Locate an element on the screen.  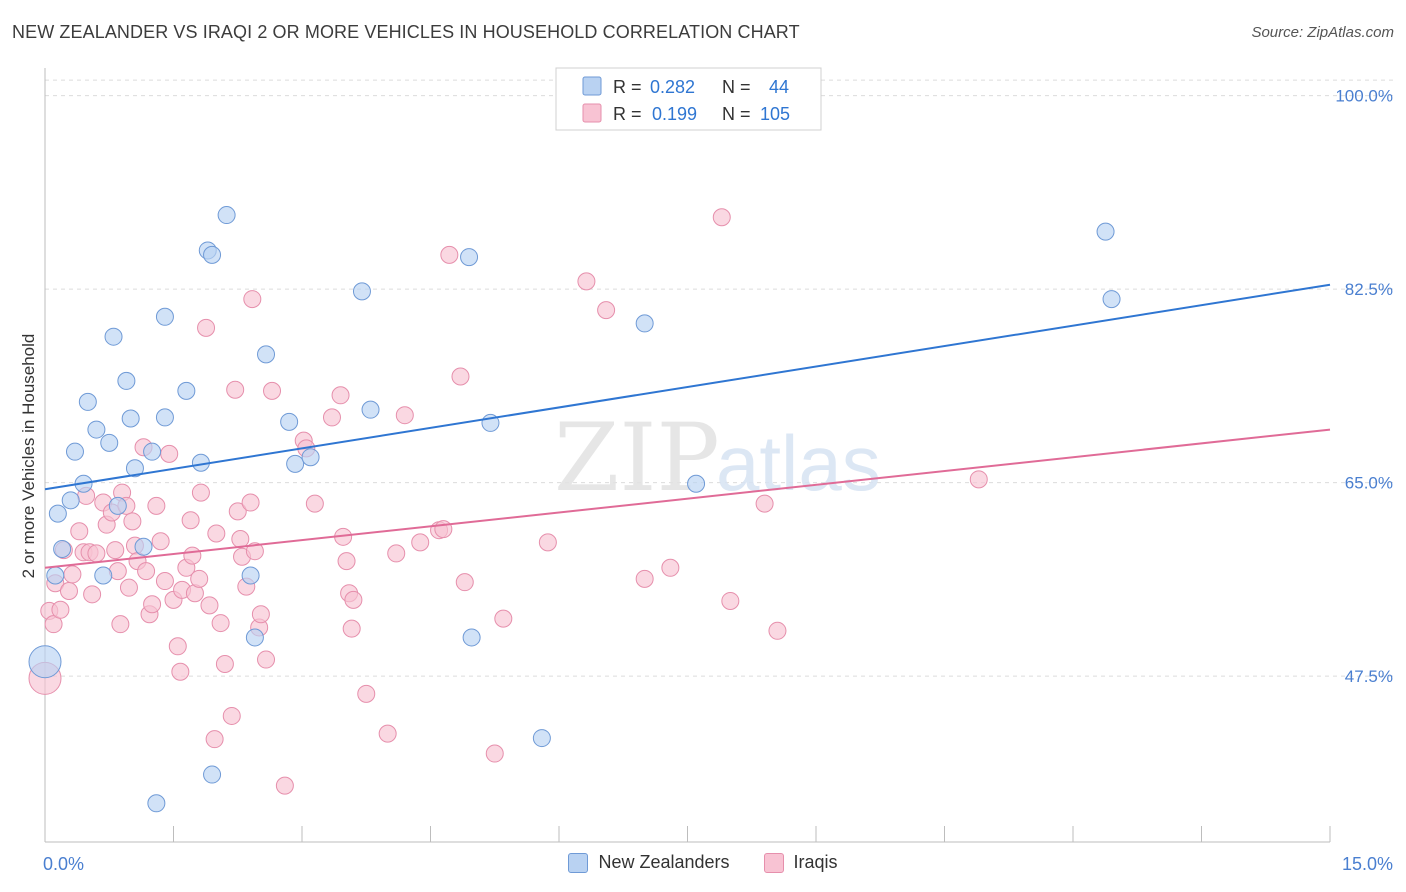
legend-item-new-zealanders: New Zealanders is located at coordinates (649, 862).